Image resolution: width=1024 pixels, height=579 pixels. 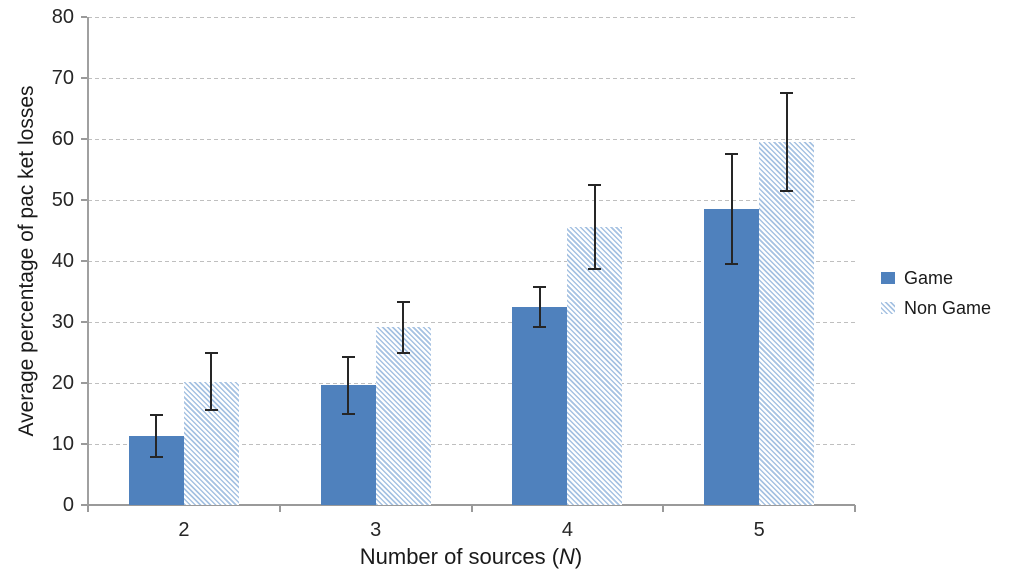 I want to click on x-axis-title-suffix: ), so click(x=578, y=556).